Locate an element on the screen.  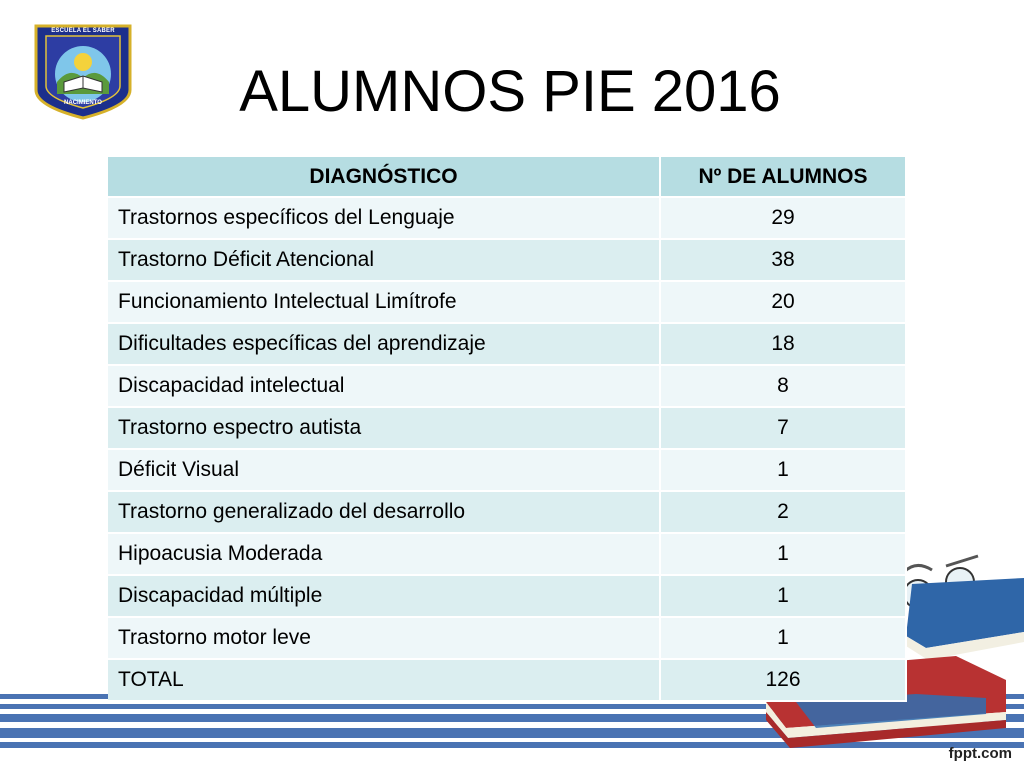
table-row: Hipoacusia Moderada 1 is located at coordinates (507, 555).